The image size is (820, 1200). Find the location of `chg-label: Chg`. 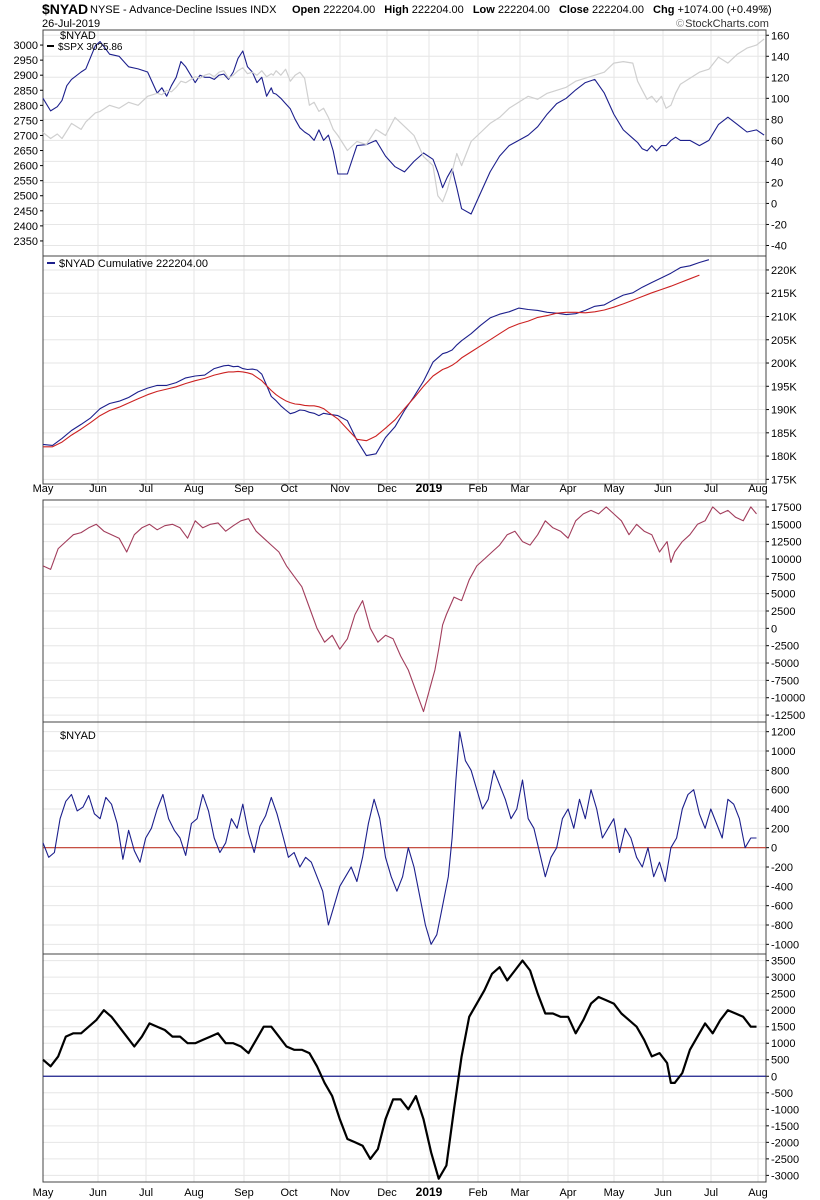

chg-label: Chg is located at coordinates (664, 10).